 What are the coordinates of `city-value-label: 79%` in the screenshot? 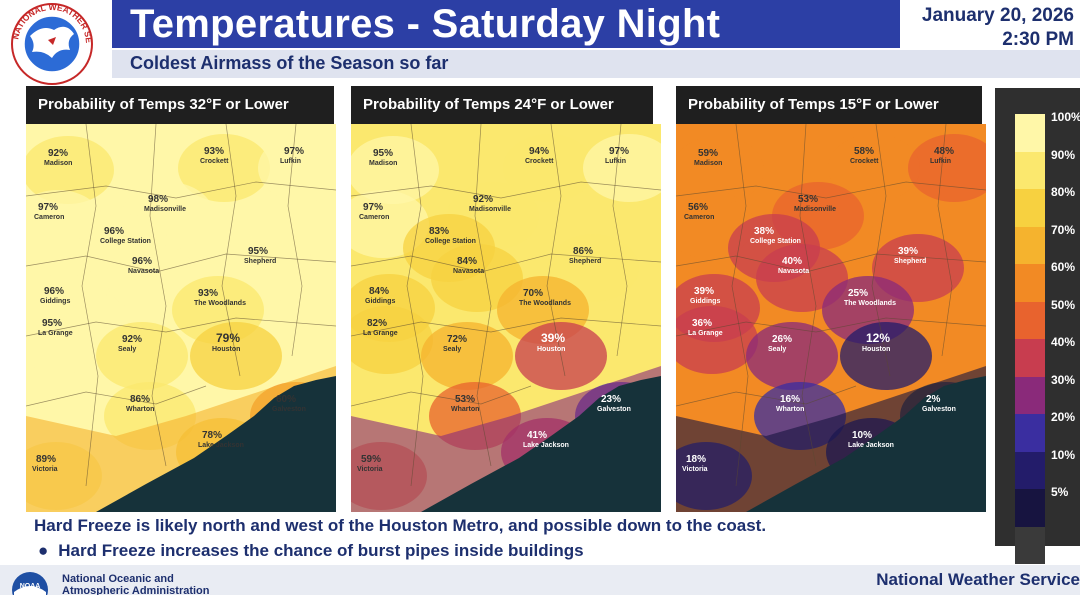 It's located at (228, 338).